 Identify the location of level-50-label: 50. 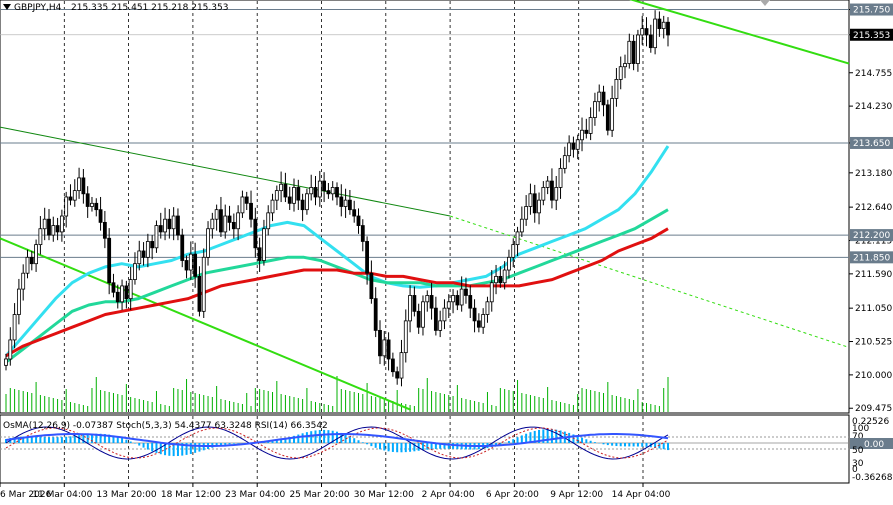
(858, 451).